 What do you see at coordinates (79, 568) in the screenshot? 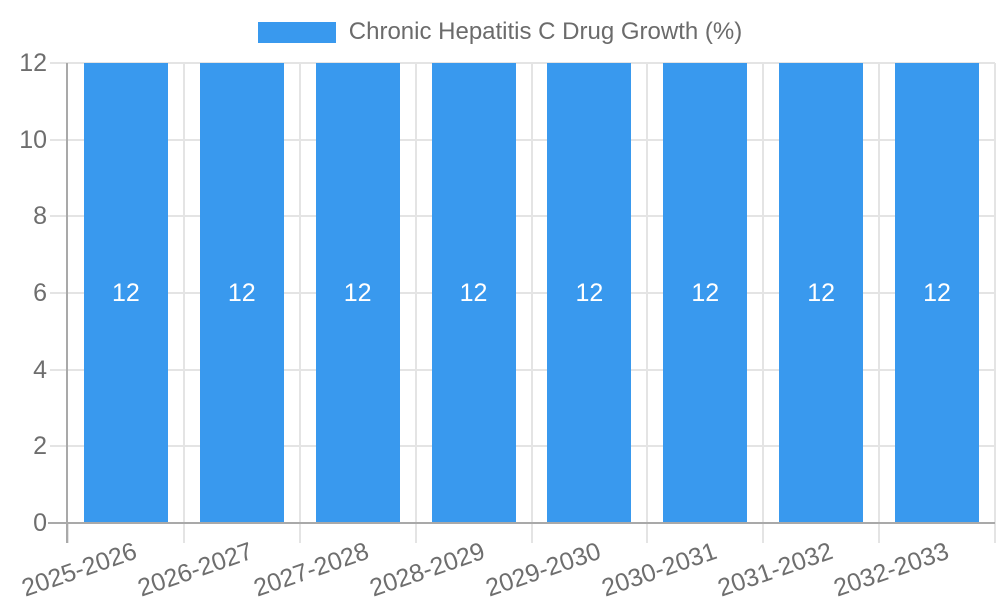
I see `x-tick-label: 2025-2026` at bounding box center [79, 568].